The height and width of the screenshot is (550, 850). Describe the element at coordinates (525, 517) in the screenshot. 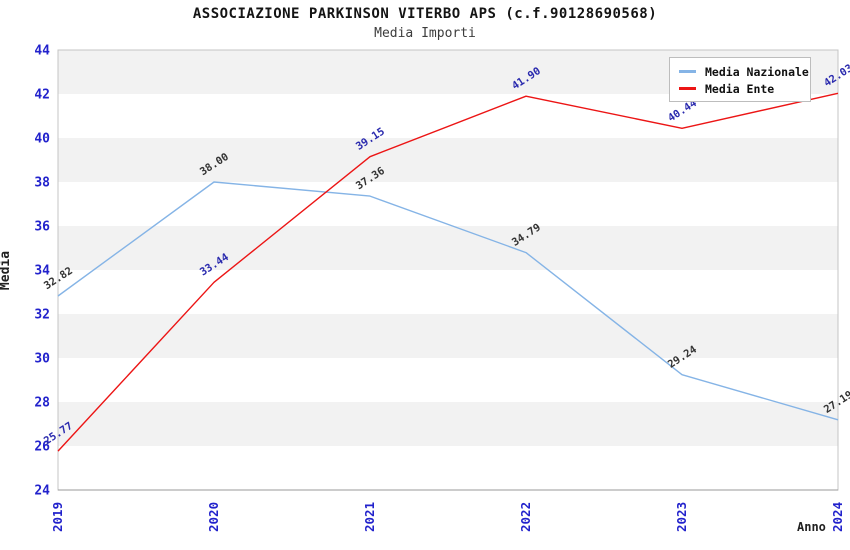

I see `x-tick-label: 2022` at that location.